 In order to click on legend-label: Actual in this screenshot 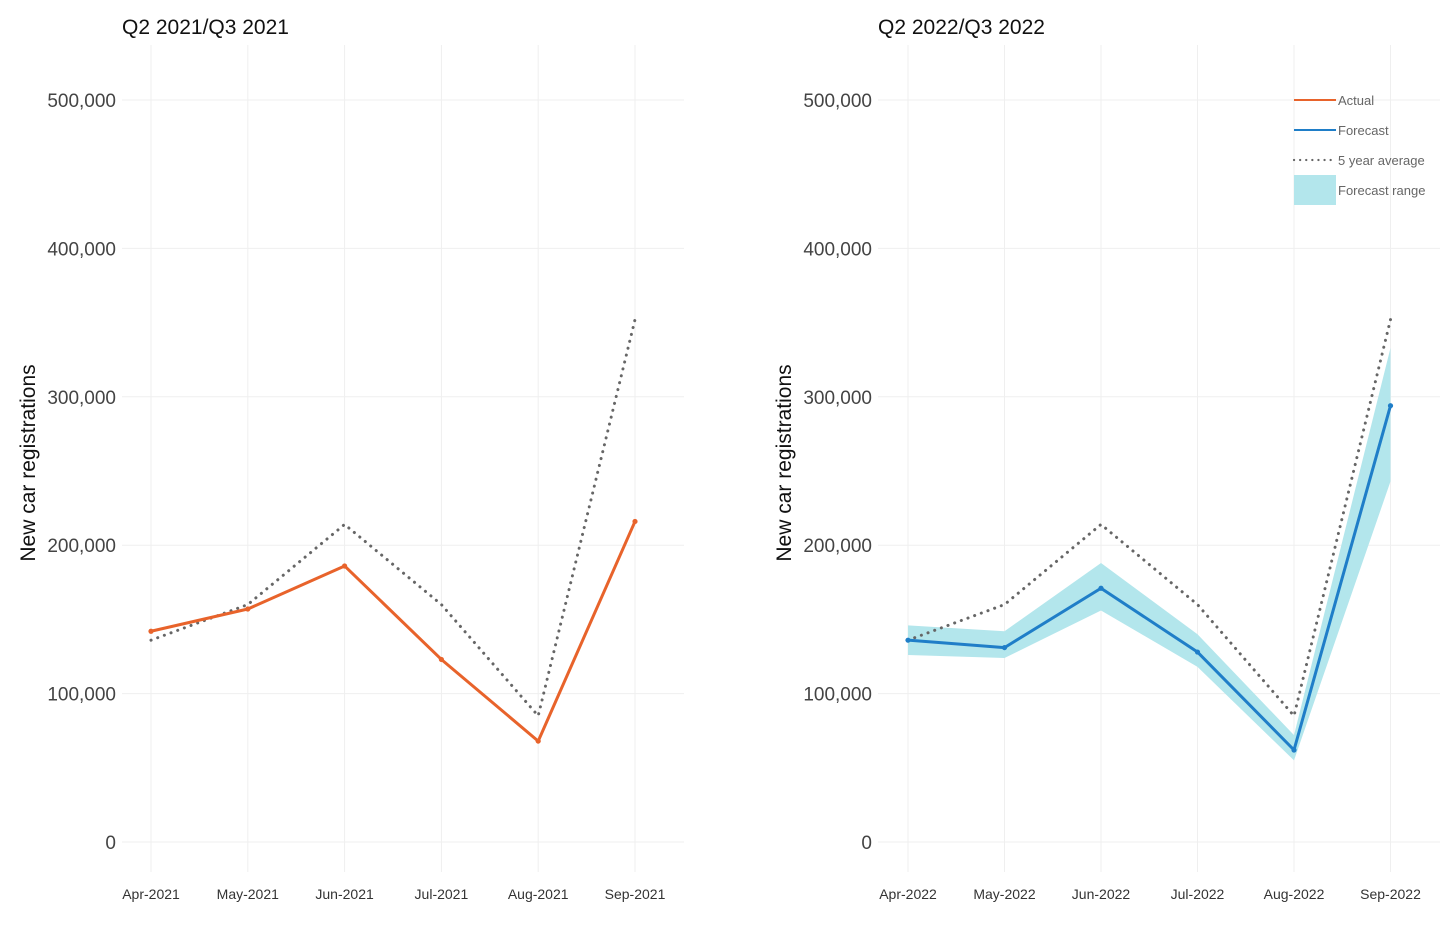, I will do `click(1356, 100)`.